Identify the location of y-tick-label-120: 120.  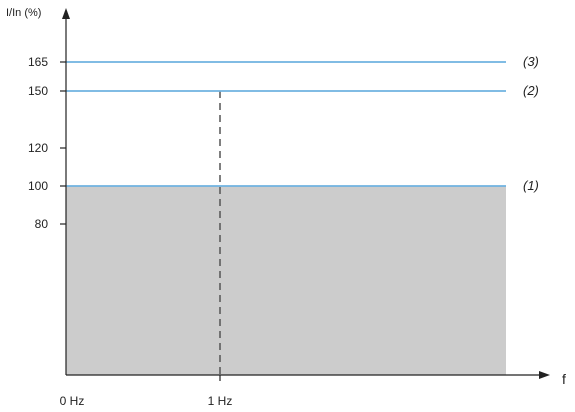
(38, 148).